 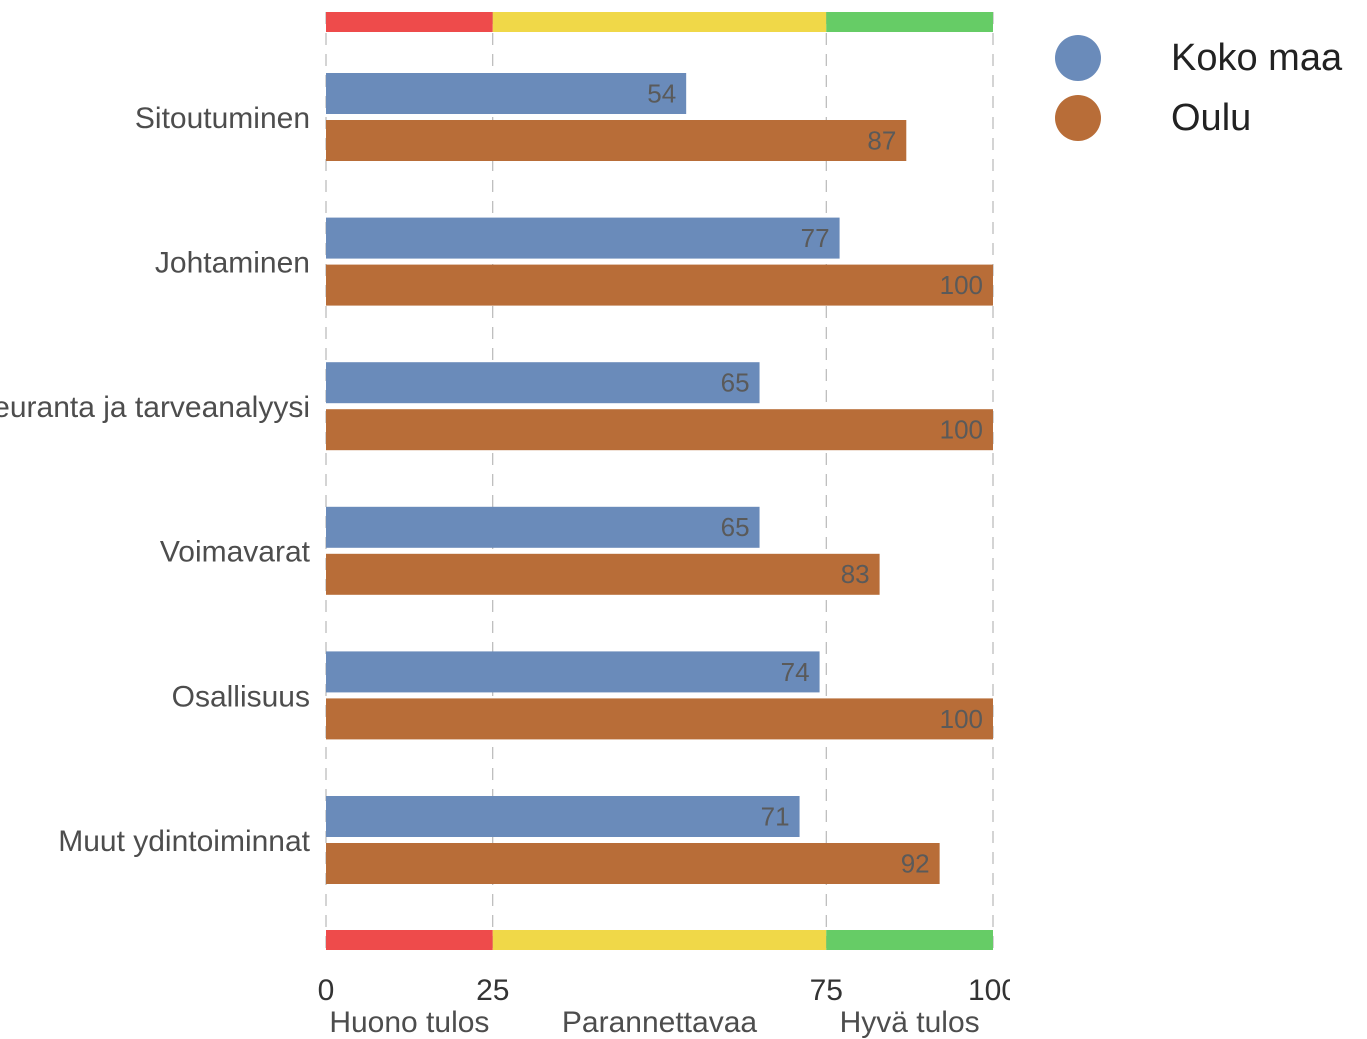 What do you see at coordinates (633, 863) in the screenshot?
I see `bar-oulu-muut-ydintoiminnat` at bounding box center [633, 863].